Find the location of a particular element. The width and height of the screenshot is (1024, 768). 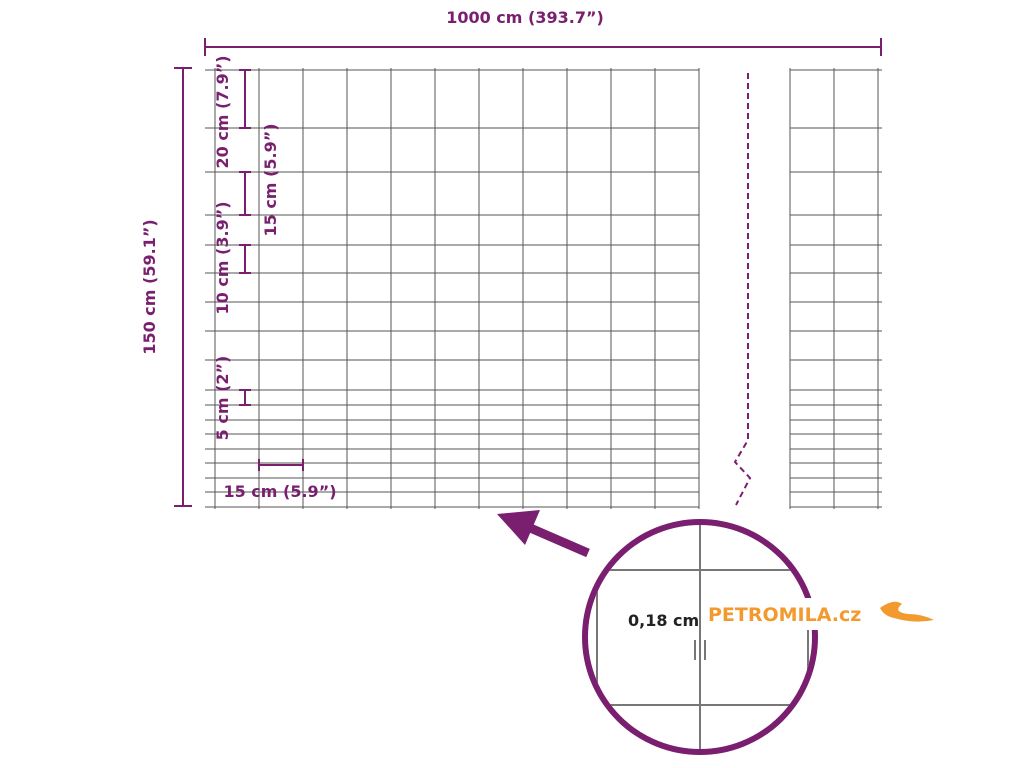

arrow-head is located at coordinates (518, 527).